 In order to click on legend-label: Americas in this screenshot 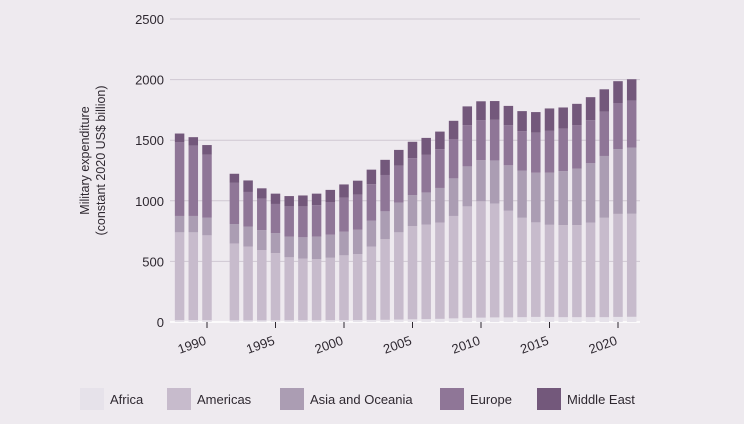, I will do `click(224, 399)`.